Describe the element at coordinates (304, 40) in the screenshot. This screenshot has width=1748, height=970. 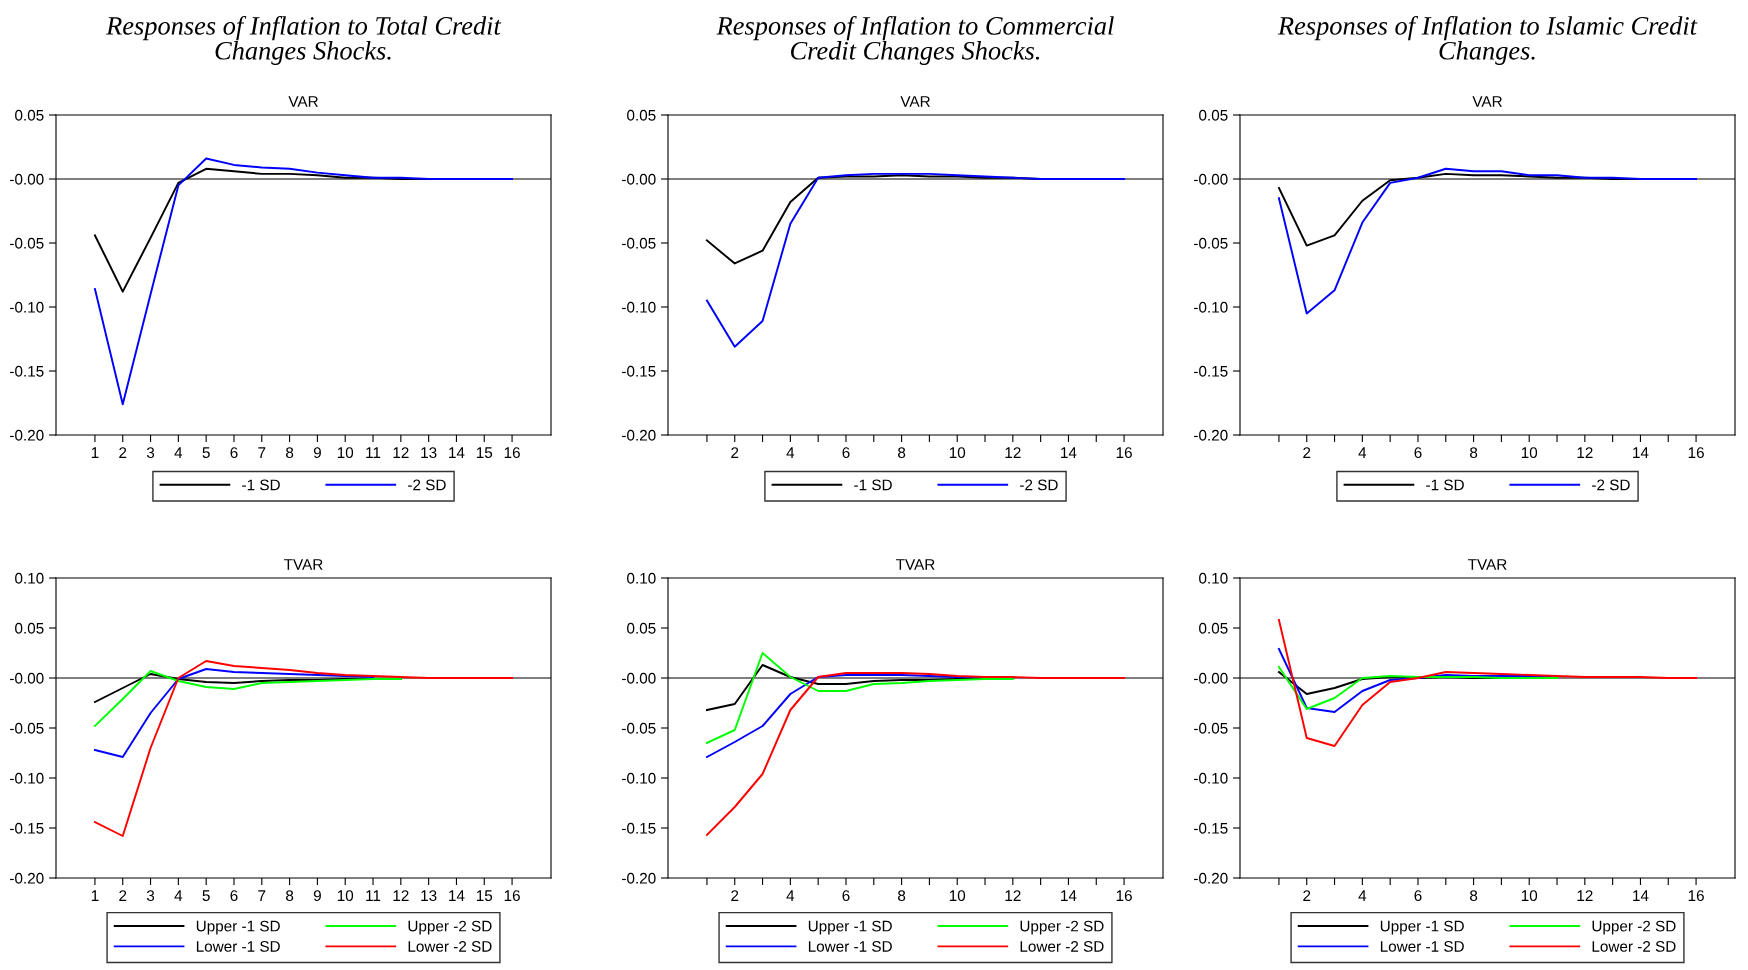
I see `chart-title: Responses of Inflation to Total Credit Changes Shocks.` at that location.